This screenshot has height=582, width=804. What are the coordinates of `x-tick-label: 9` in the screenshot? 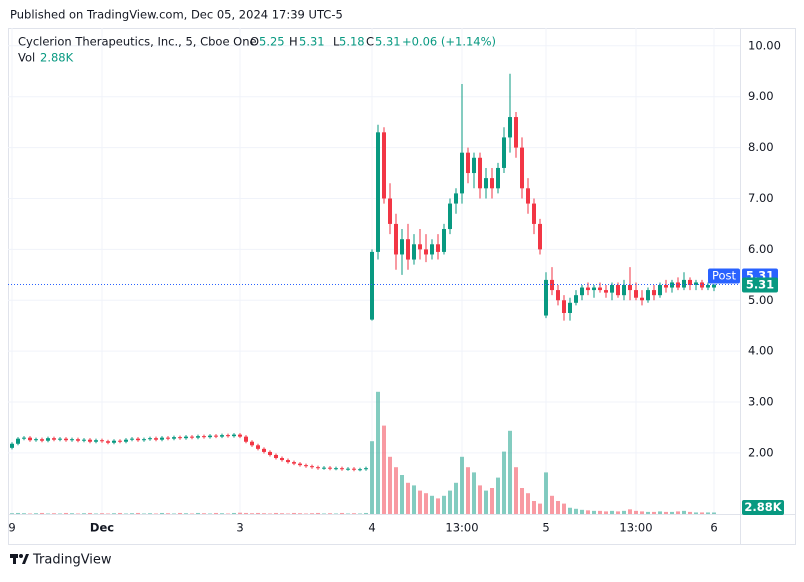 It's located at (11, 528).